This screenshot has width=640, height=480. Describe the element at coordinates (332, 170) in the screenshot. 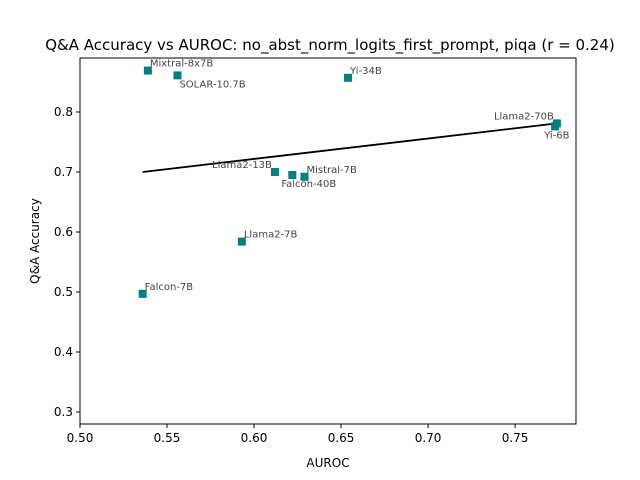

I see `point-label: Mistral-7B` at that location.